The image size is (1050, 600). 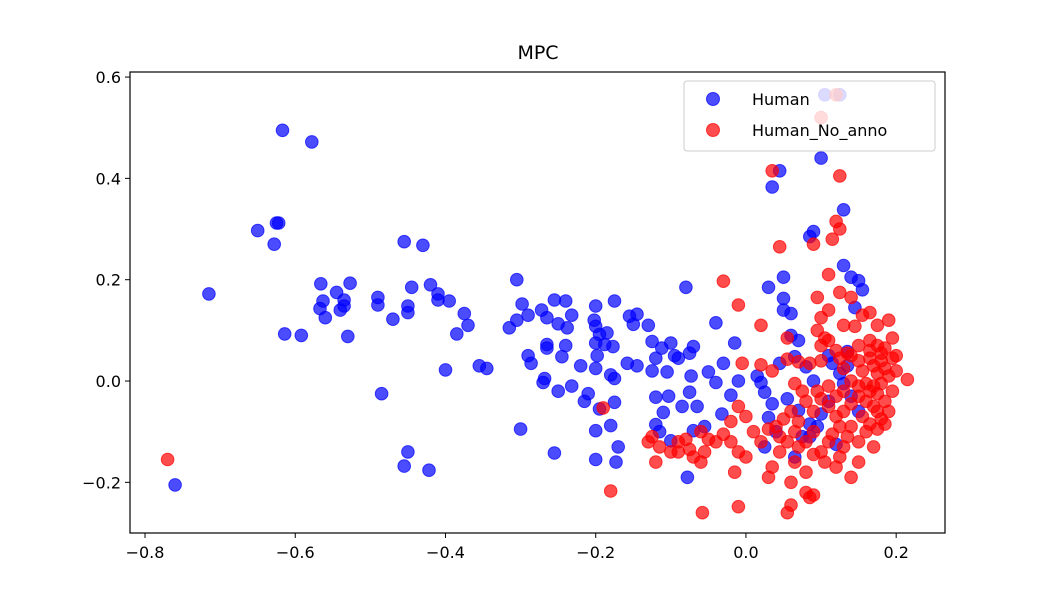 What do you see at coordinates (595, 552) in the screenshot?
I see `x-tick-label: −0.2` at bounding box center [595, 552].